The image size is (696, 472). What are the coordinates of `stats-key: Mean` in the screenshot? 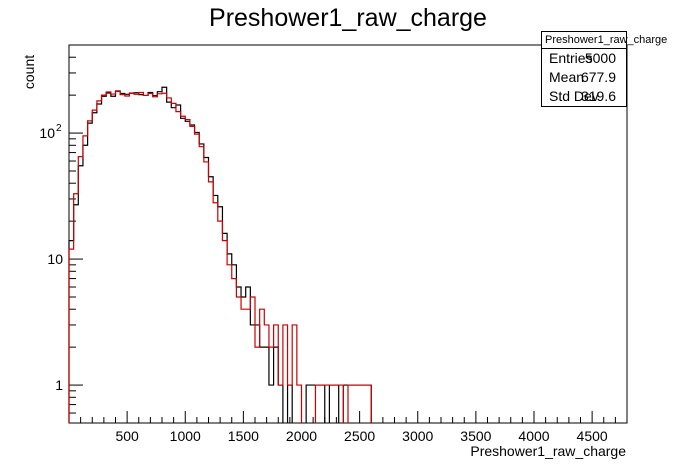 It's located at (567, 77).